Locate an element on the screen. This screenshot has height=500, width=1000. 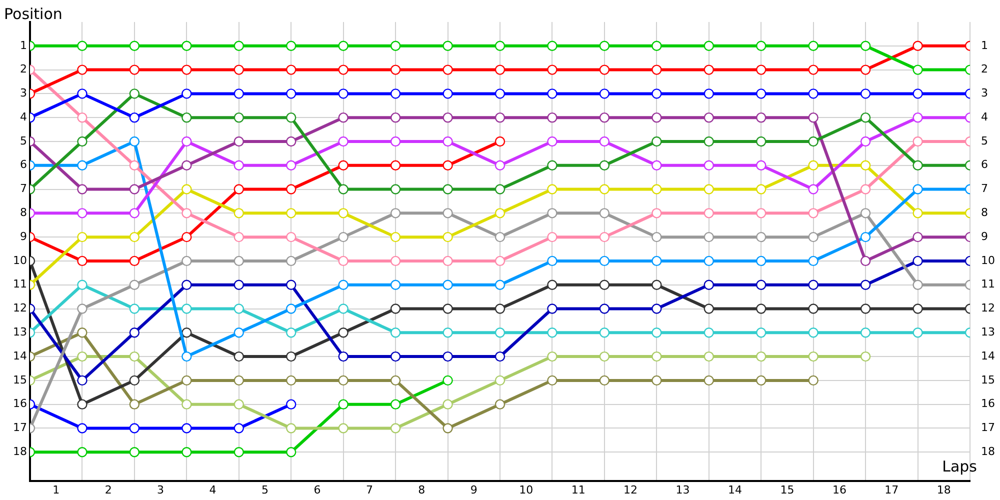
y-tick-label: 9 is located at coordinates (23, 236).